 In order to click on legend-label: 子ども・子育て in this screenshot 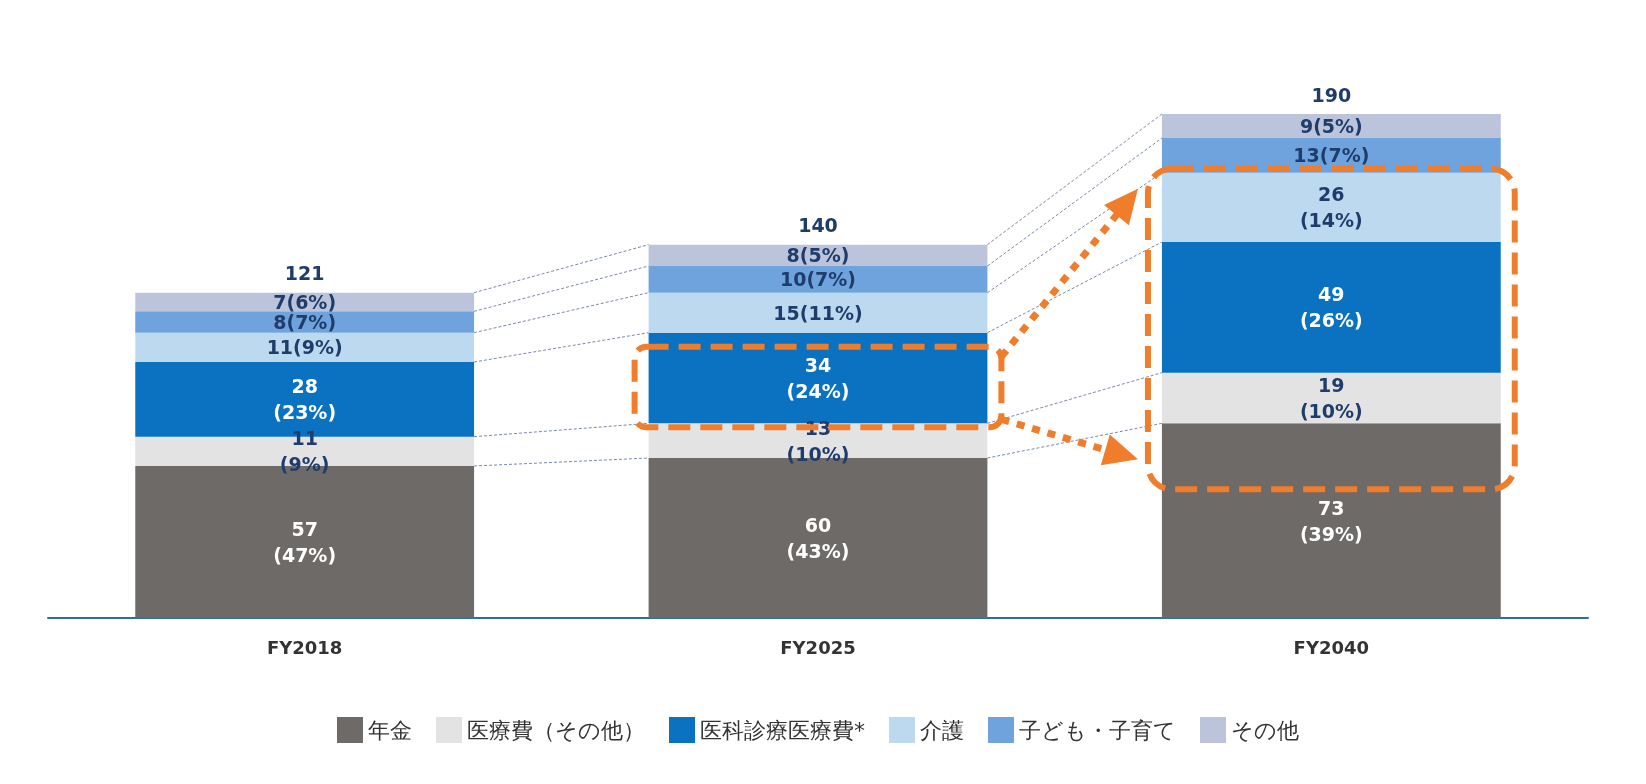, I will do `click(1097, 730)`.